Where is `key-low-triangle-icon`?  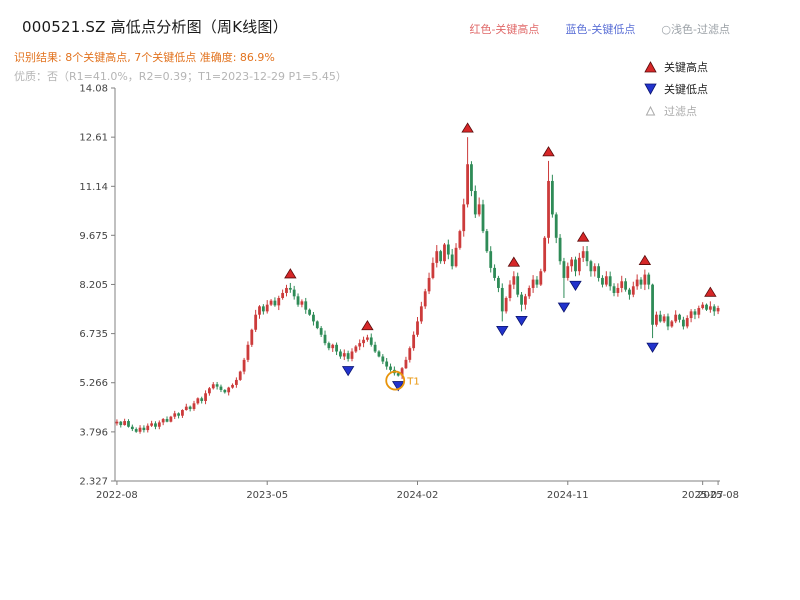 key-low-triangle-icon is located at coordinates (650, 89).